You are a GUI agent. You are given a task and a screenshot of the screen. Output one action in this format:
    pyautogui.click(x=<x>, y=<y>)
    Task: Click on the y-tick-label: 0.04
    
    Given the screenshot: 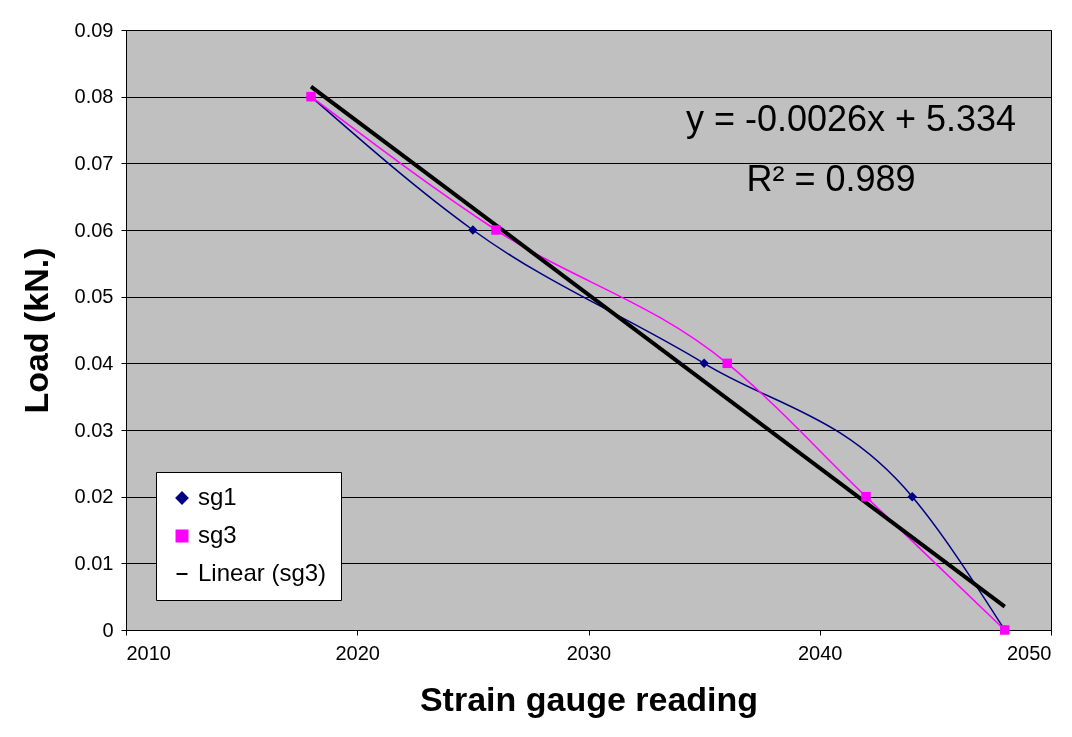 What is the action you would take?
    pyautogui.click(x=94, y=362)
    